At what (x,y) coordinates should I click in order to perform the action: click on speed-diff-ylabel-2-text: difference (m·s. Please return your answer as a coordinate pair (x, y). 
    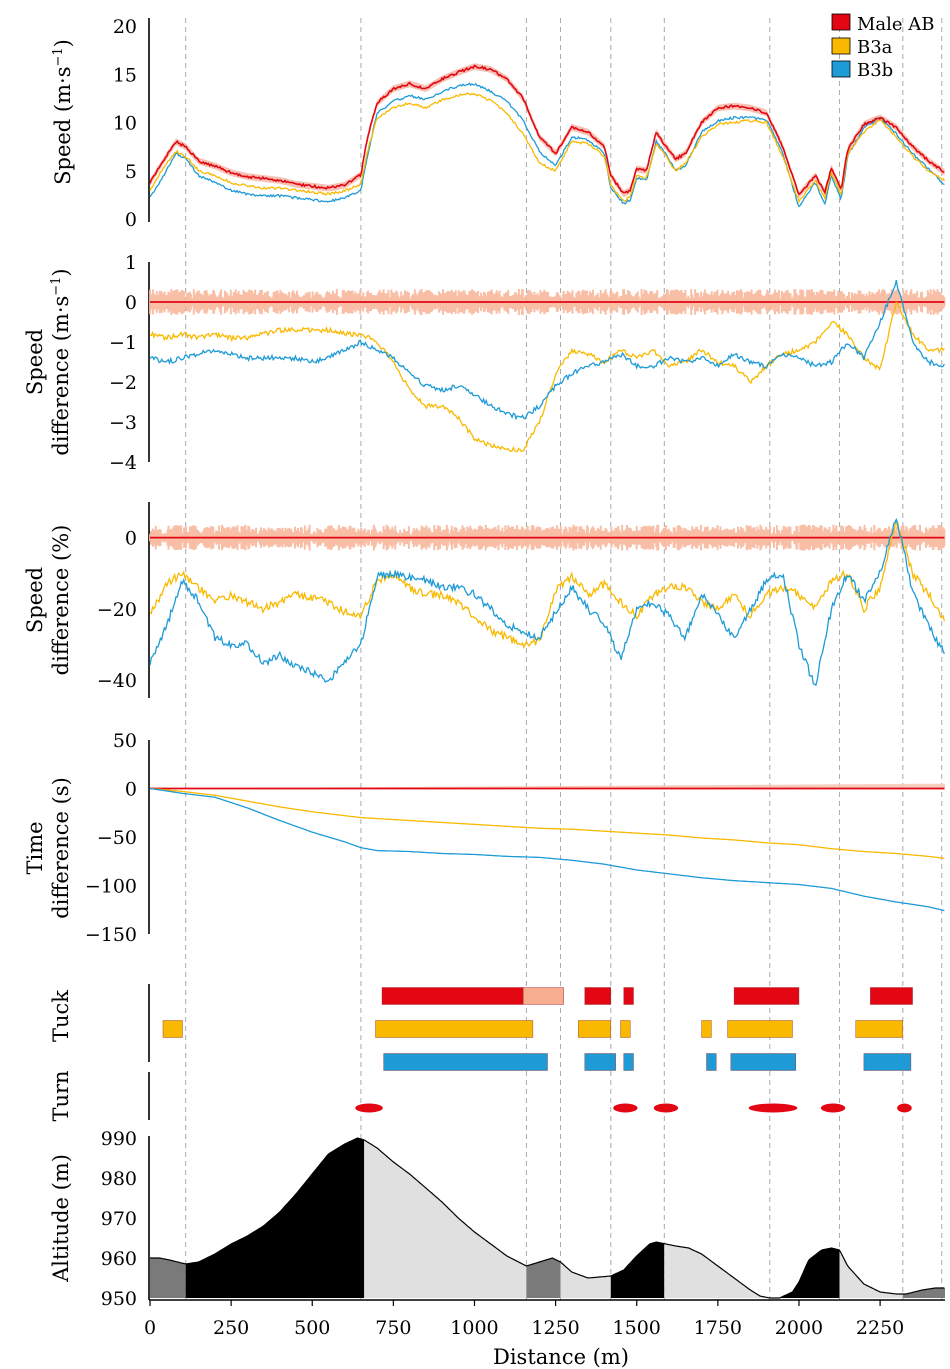
    Looking at the image, I should click on (61, 376).